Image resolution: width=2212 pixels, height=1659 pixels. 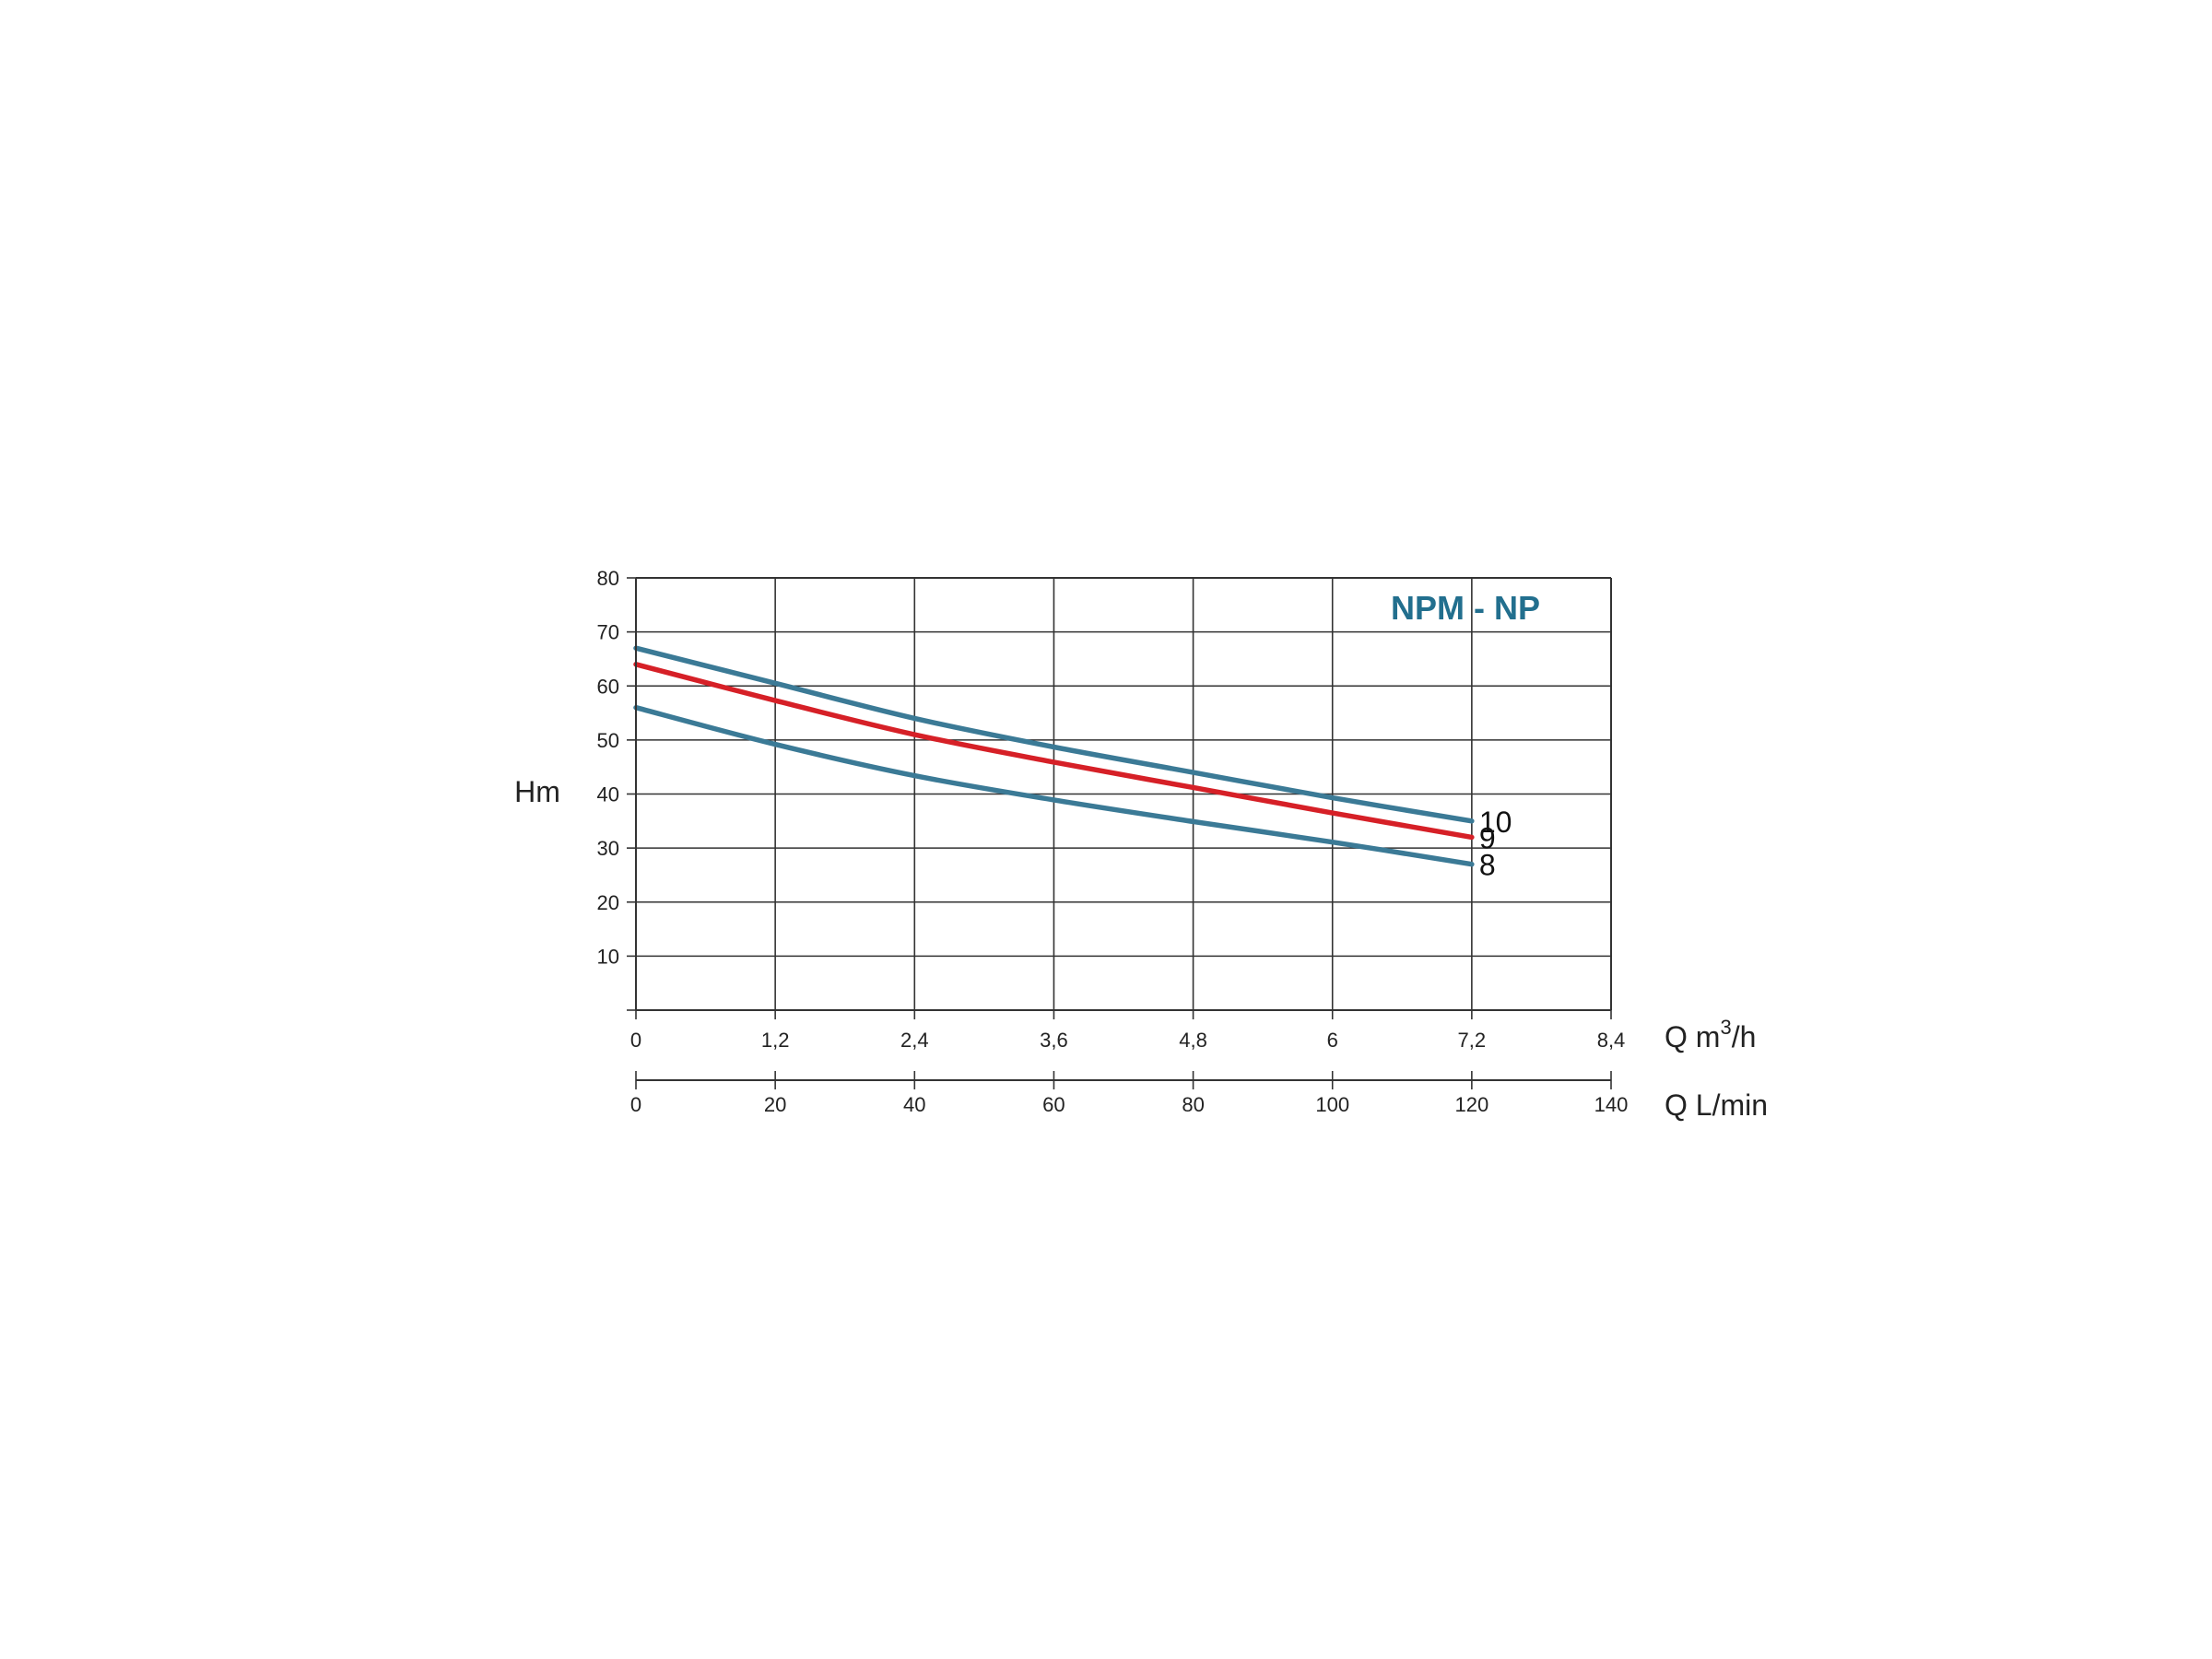 I want to click on x2-tick-label: 120, so click(x=1471, y=1104).